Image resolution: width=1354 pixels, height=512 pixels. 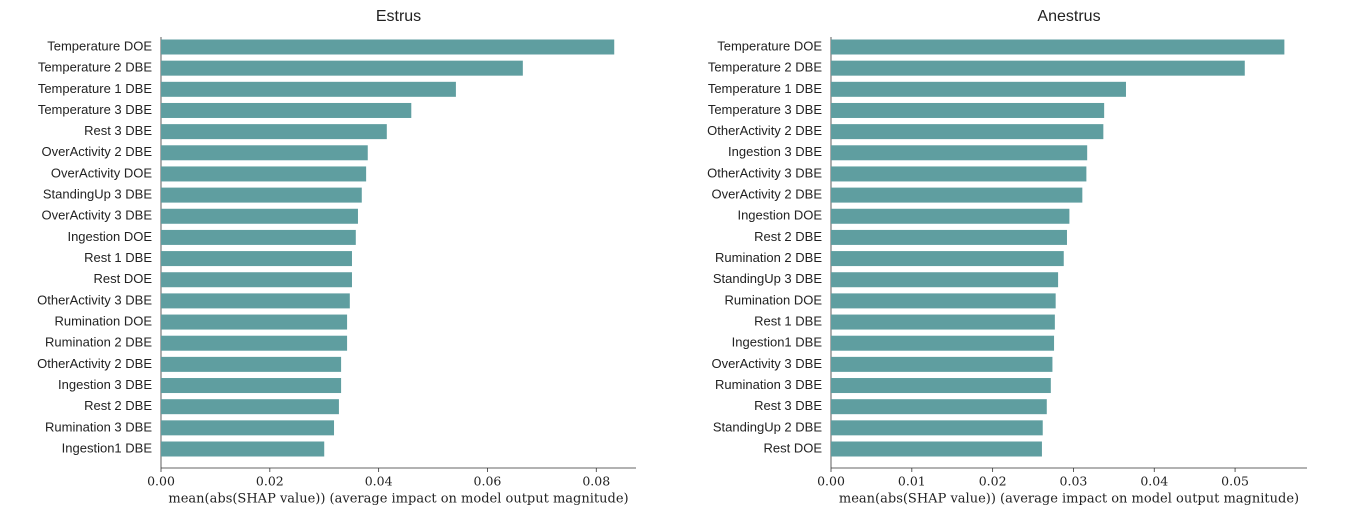 What do you see at coordinates (398, 16) in the screenshot?
I see `chart-title: Estrus` at bounding box center [398, 16].